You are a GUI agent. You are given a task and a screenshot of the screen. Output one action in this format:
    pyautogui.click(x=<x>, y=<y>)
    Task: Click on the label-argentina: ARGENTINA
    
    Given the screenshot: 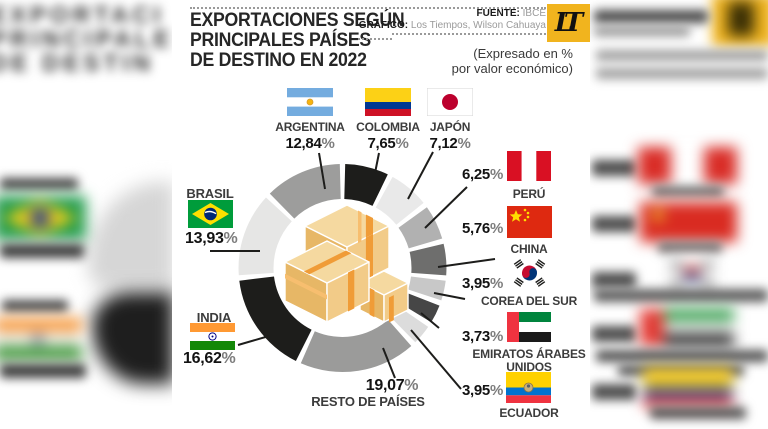 What is the action you would take?
    pyautogui.click(x=310, y=127)
    